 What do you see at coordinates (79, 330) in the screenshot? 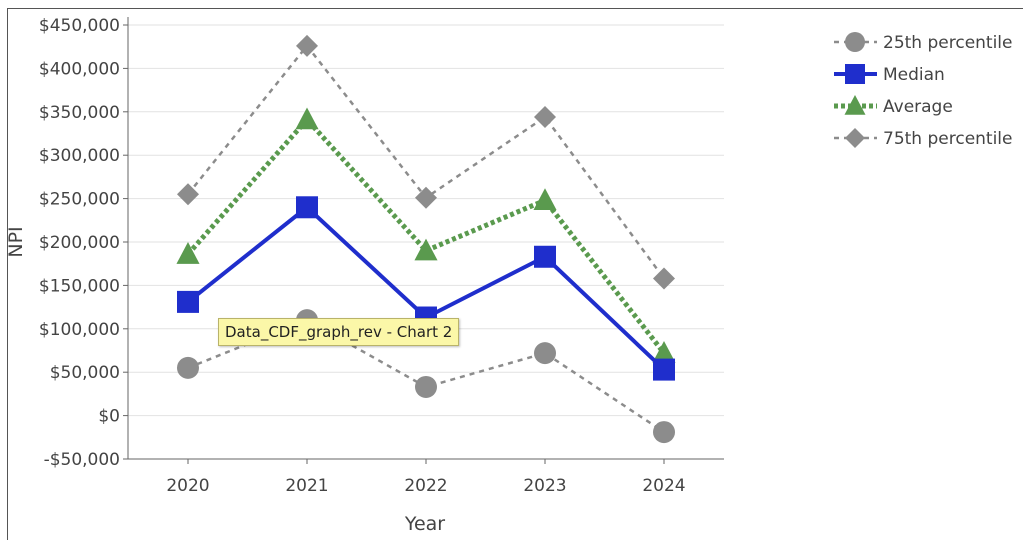
I see `y-tick-label: $100,000` at bounding box center [79, 330].